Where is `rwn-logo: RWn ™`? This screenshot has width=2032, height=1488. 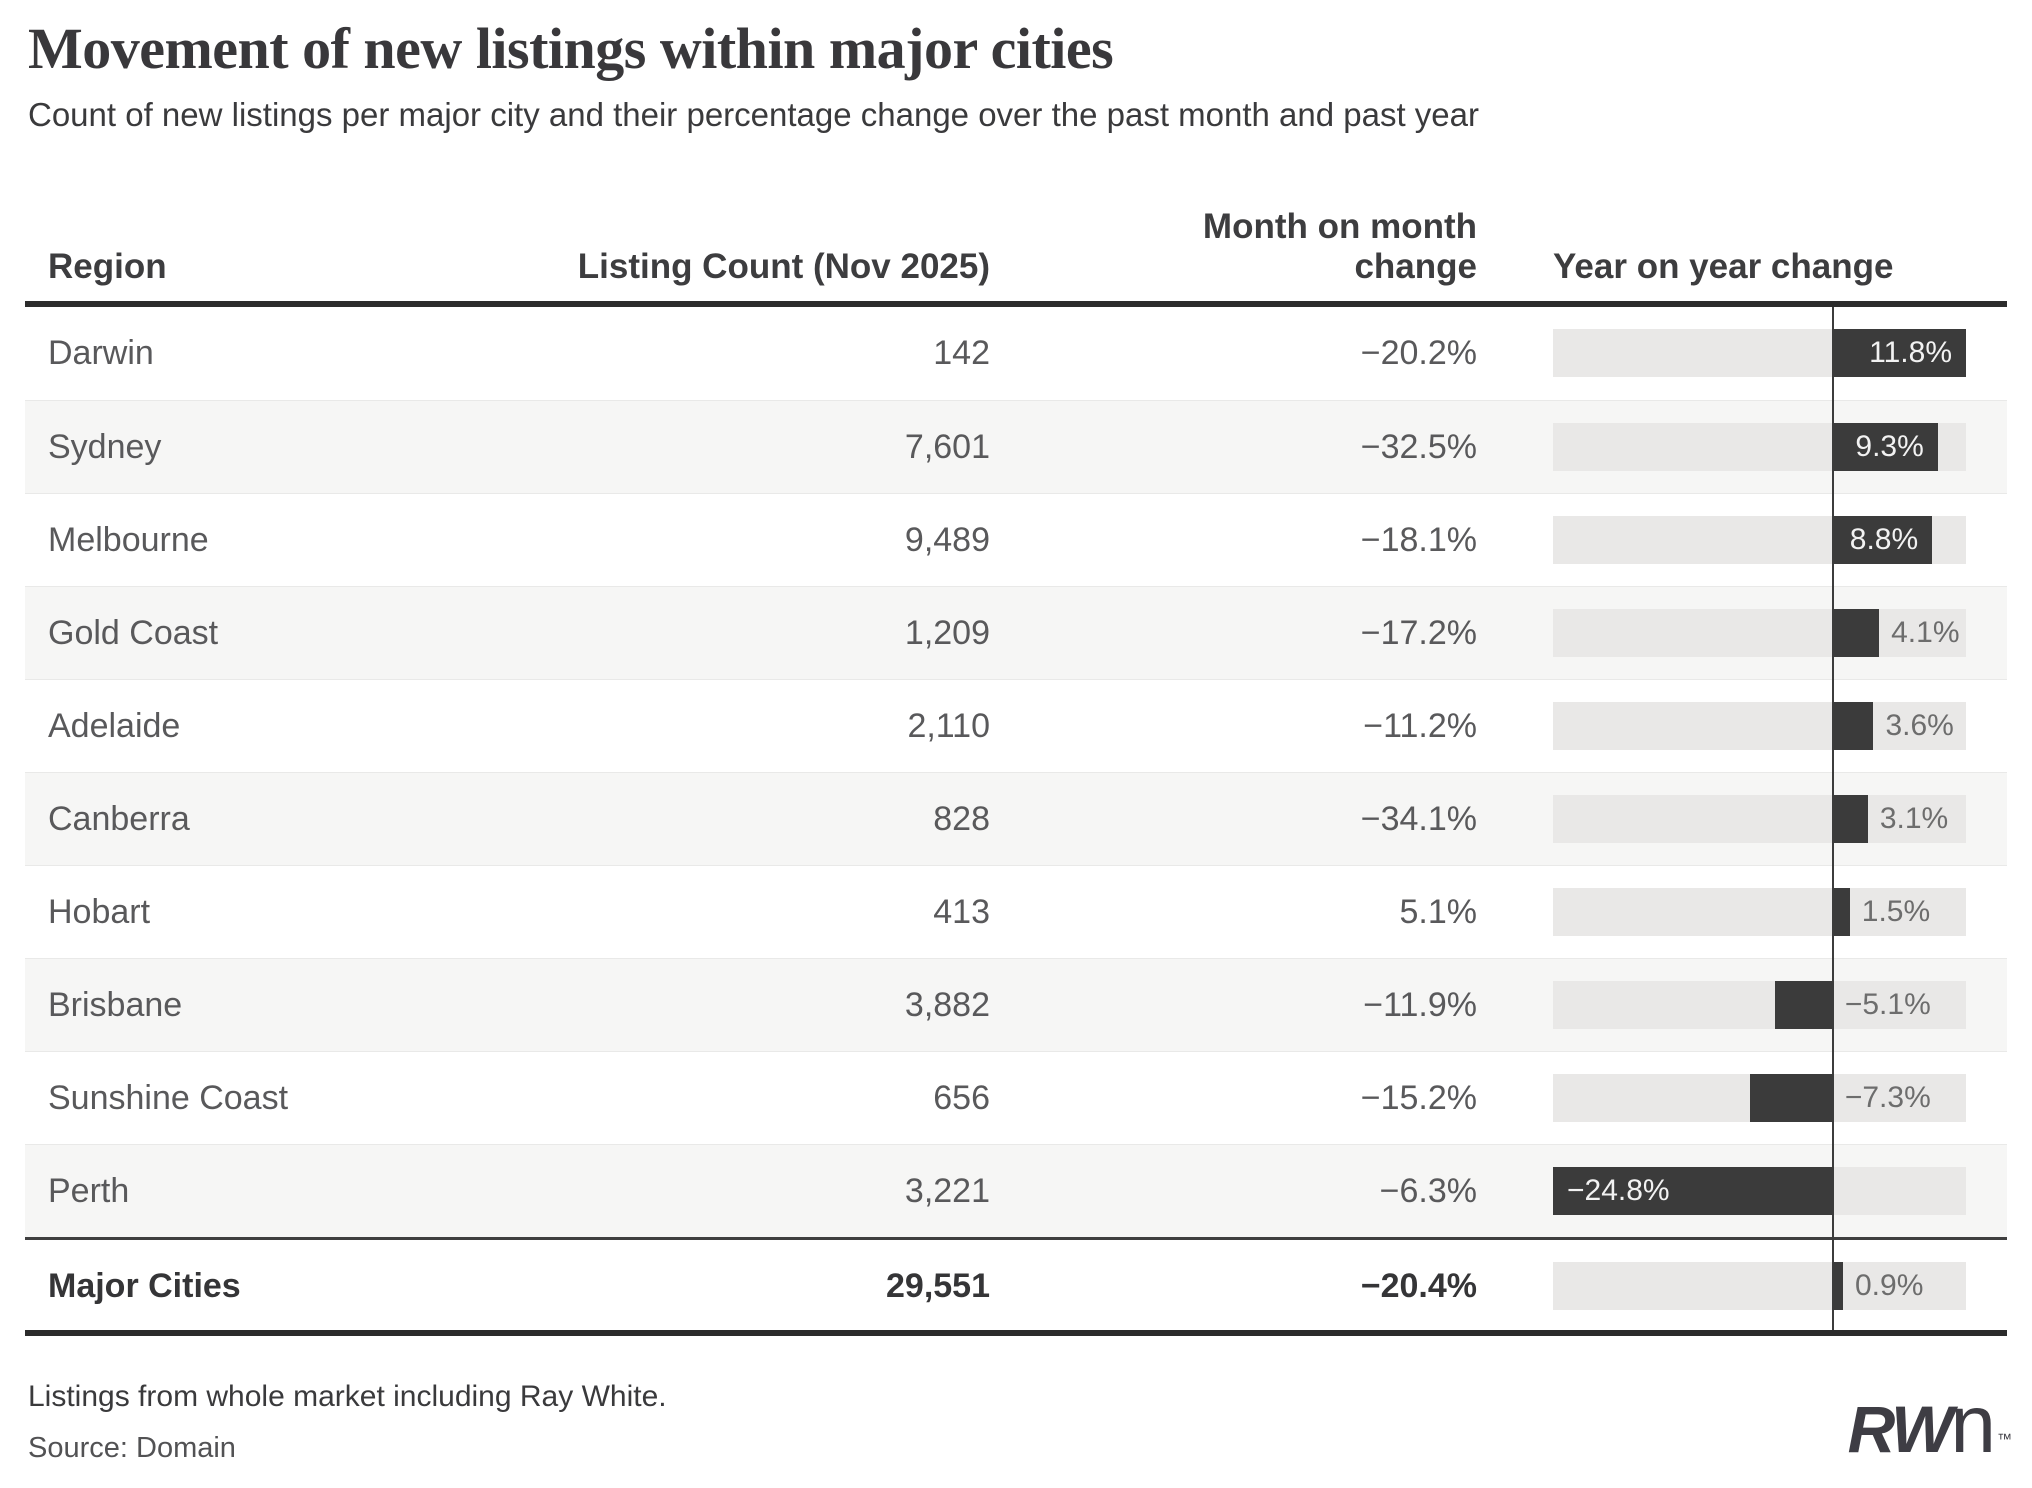 rwn-logo: RWn ™ is located at coordinates (1930, 1425).